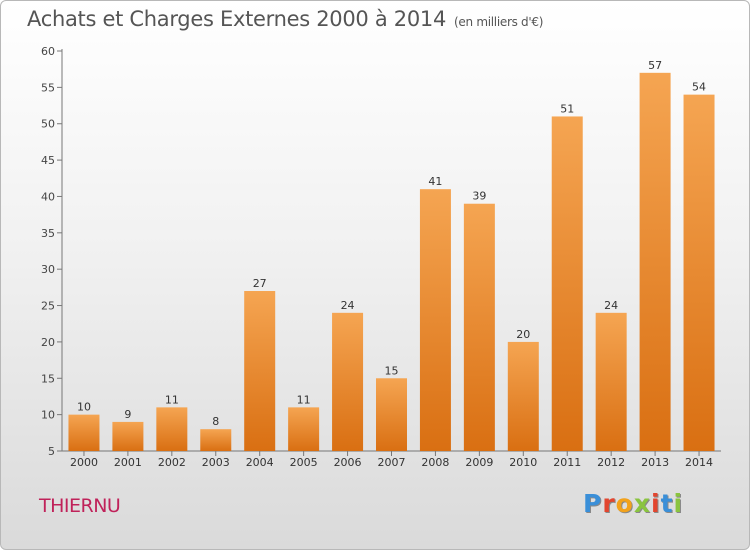 Image resolution: width=750 pixels, height=550 pixels. Describe the element at coordinates (667, 503) in the screenshot. I see `logo-letter: t` at that location.